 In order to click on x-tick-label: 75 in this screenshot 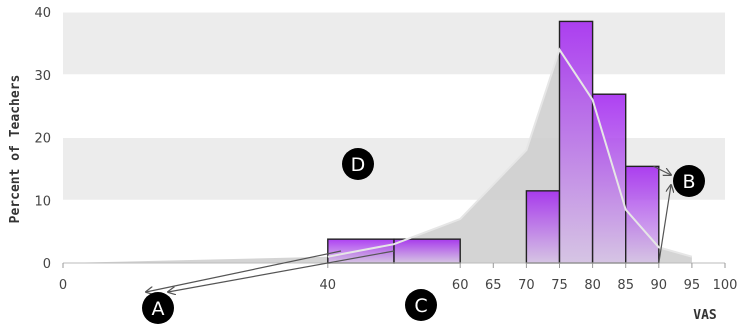, I will do `click(559, 285)`.